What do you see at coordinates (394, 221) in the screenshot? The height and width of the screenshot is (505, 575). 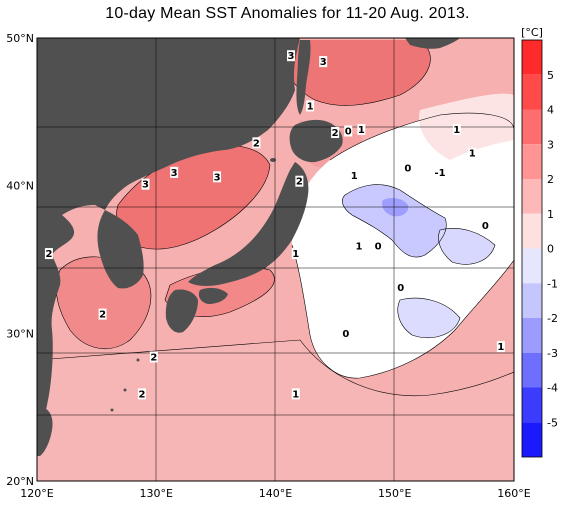 I see `cool-anomaly-kuroshio-extension` at bounding box center [394, 221].